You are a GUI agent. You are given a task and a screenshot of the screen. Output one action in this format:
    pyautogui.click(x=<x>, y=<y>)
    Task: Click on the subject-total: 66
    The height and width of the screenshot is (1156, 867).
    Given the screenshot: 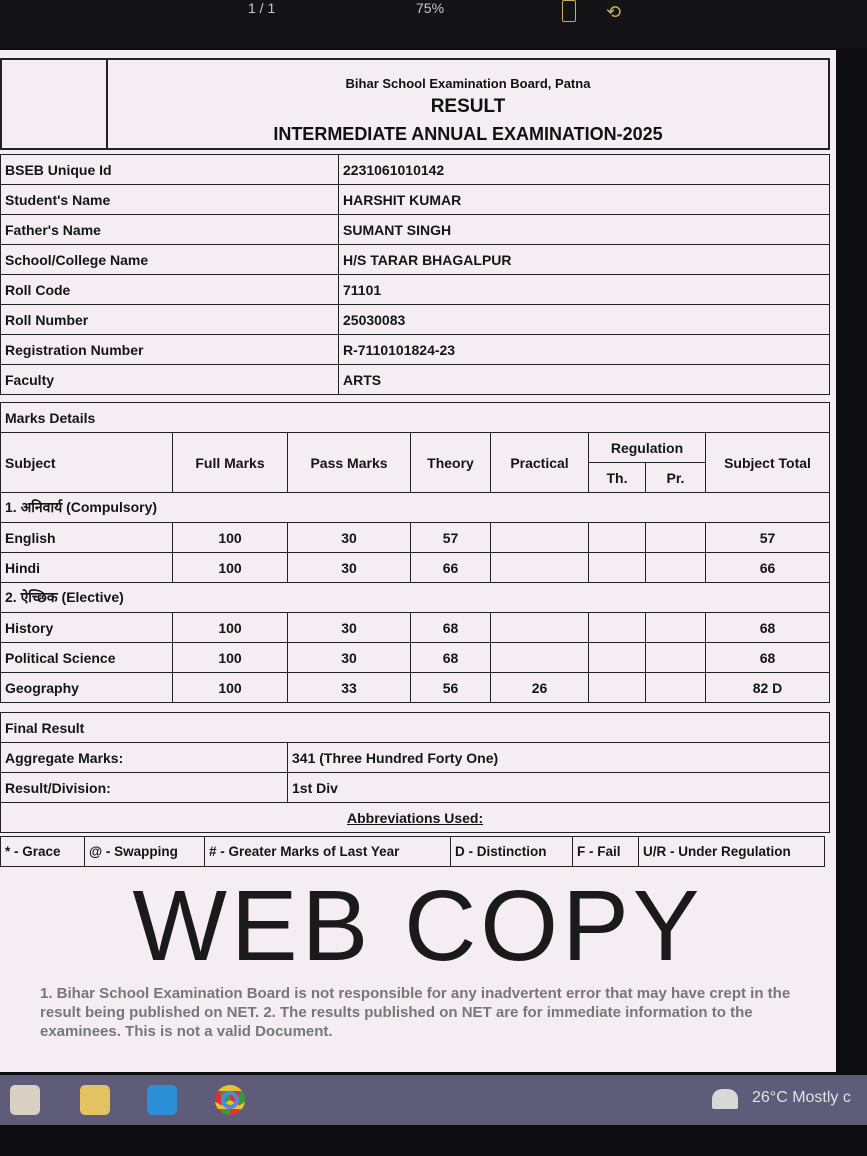 What is the action you would take?
    pyautogui.click(x=767, y=567)
    